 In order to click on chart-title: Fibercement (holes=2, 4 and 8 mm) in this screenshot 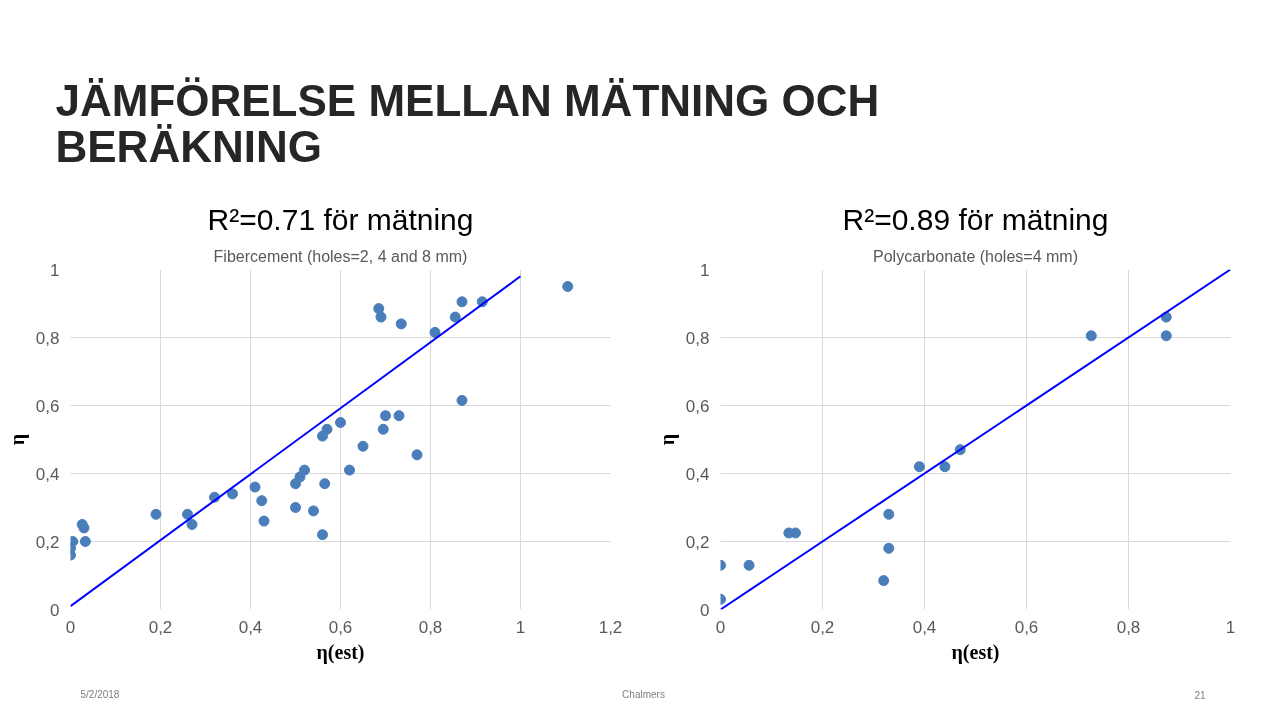, I will do `click(340, 256)`.